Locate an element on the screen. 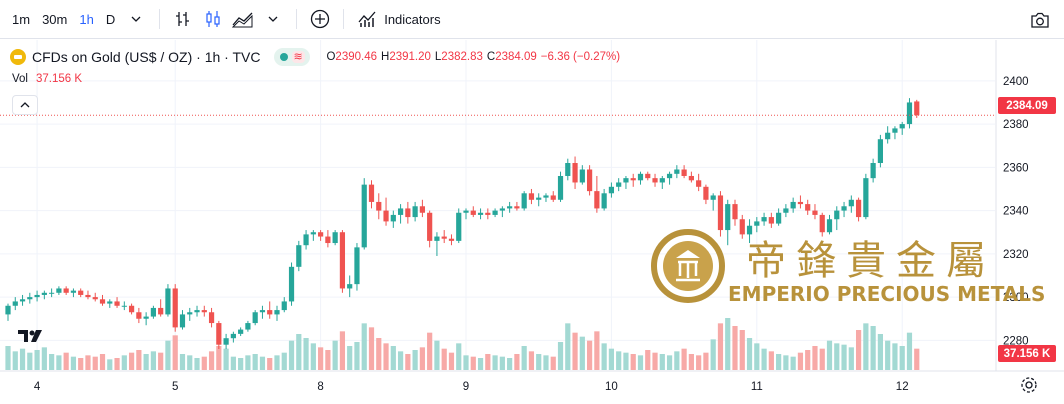 The width and height of the screenshot is (1064, 404). area-chart-type-icon is located at coordinates (243, 19).